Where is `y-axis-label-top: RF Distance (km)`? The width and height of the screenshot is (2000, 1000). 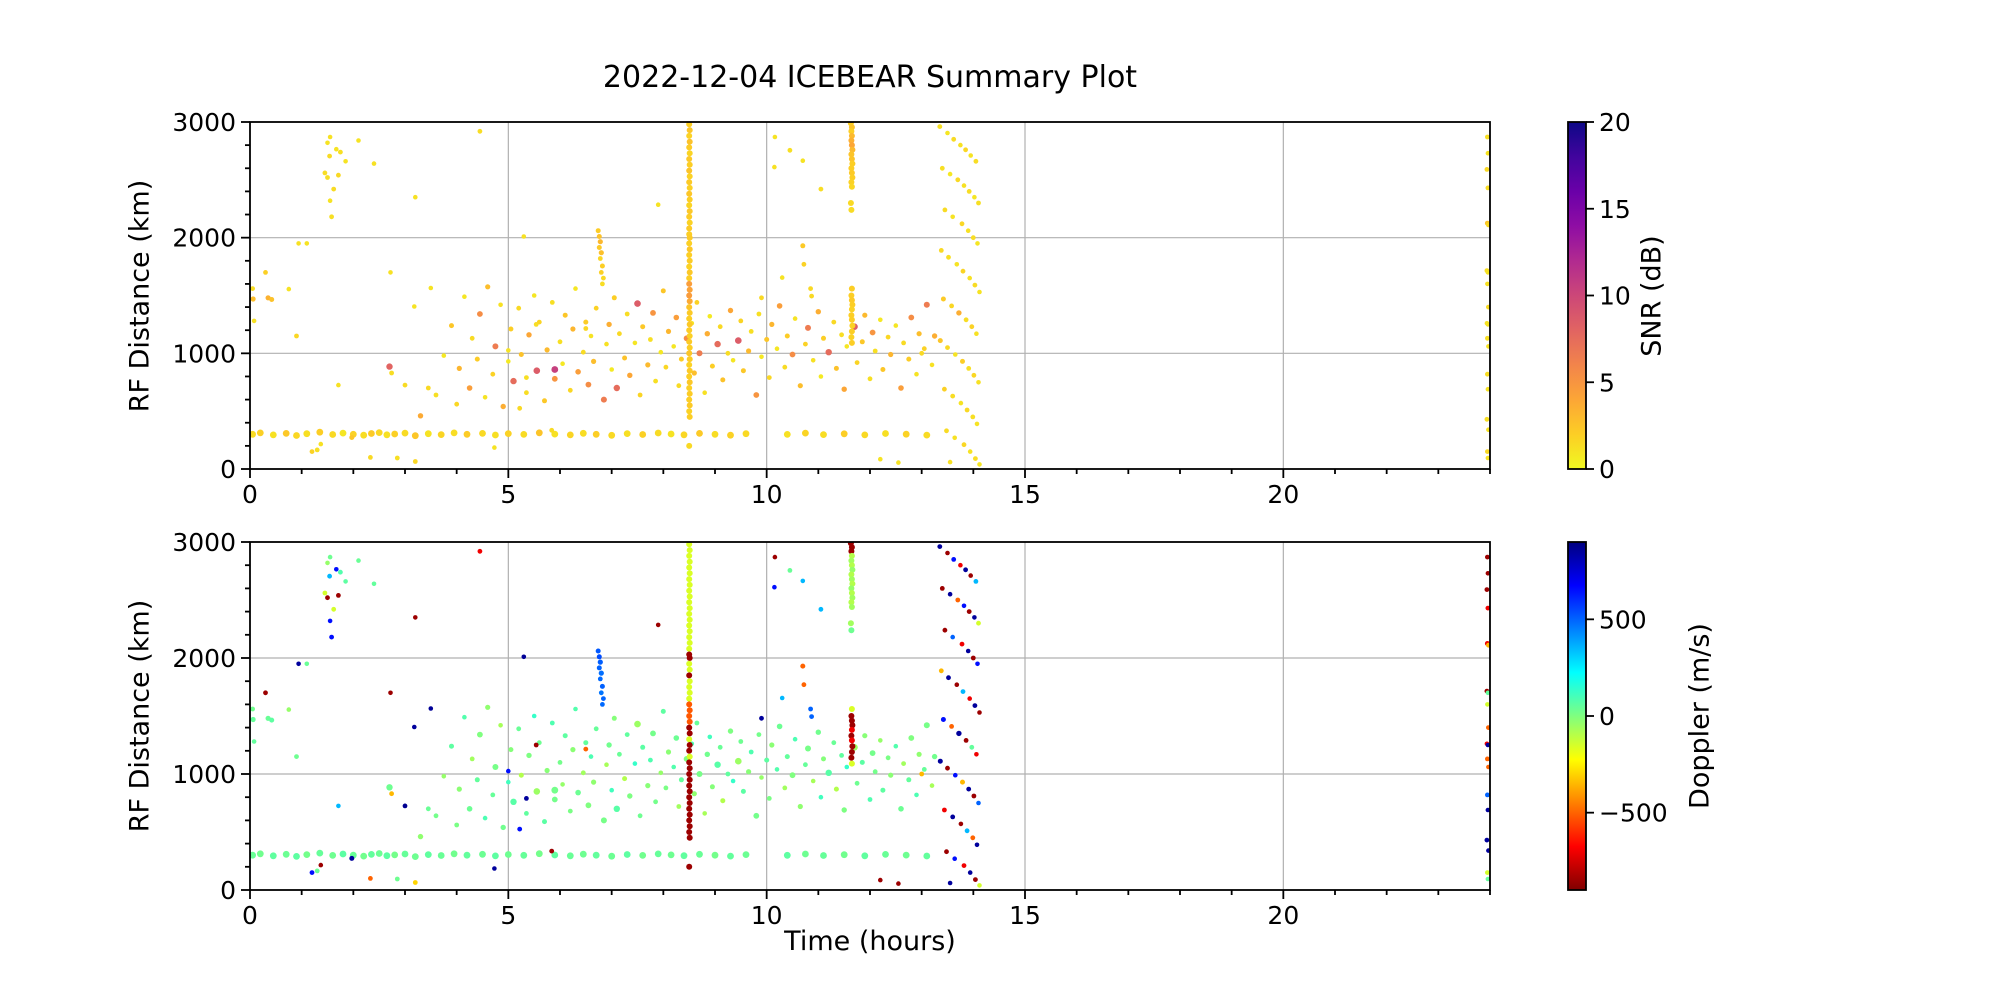 y-axis-label-top: RF Distance (km) is located at coordinates (140, 296).